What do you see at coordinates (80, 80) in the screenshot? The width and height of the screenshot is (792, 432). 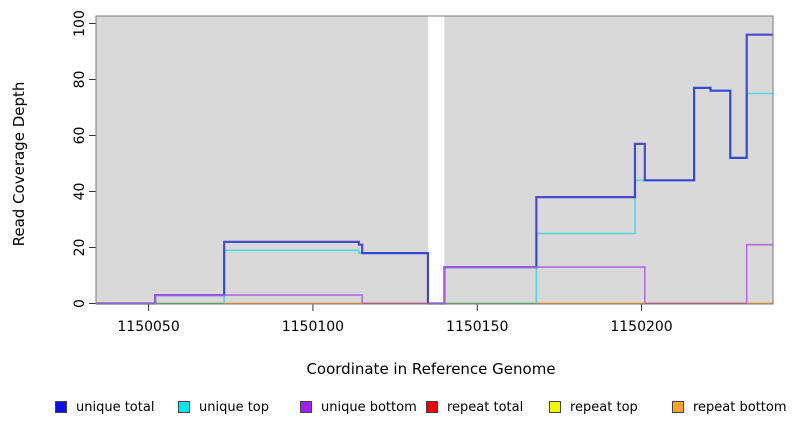 I see `y-tick-label: 80` at bounding box center [80, 80].